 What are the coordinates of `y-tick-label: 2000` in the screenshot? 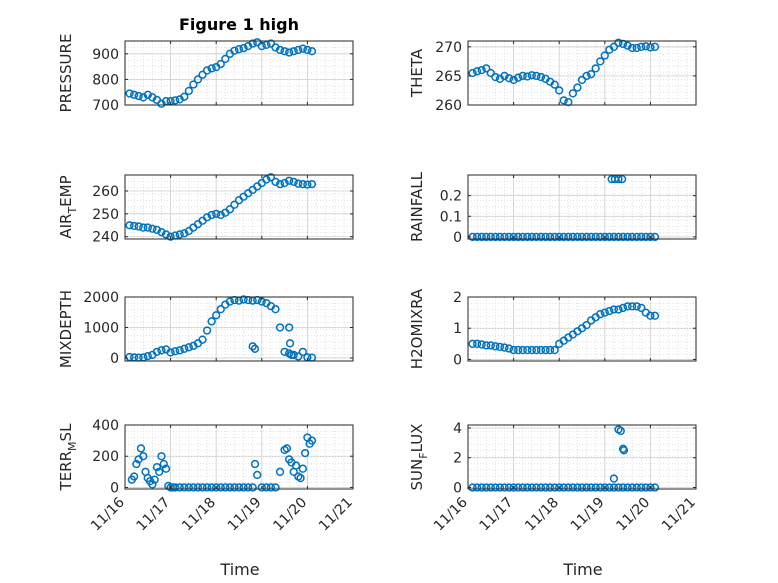 It's located at (101, 298).